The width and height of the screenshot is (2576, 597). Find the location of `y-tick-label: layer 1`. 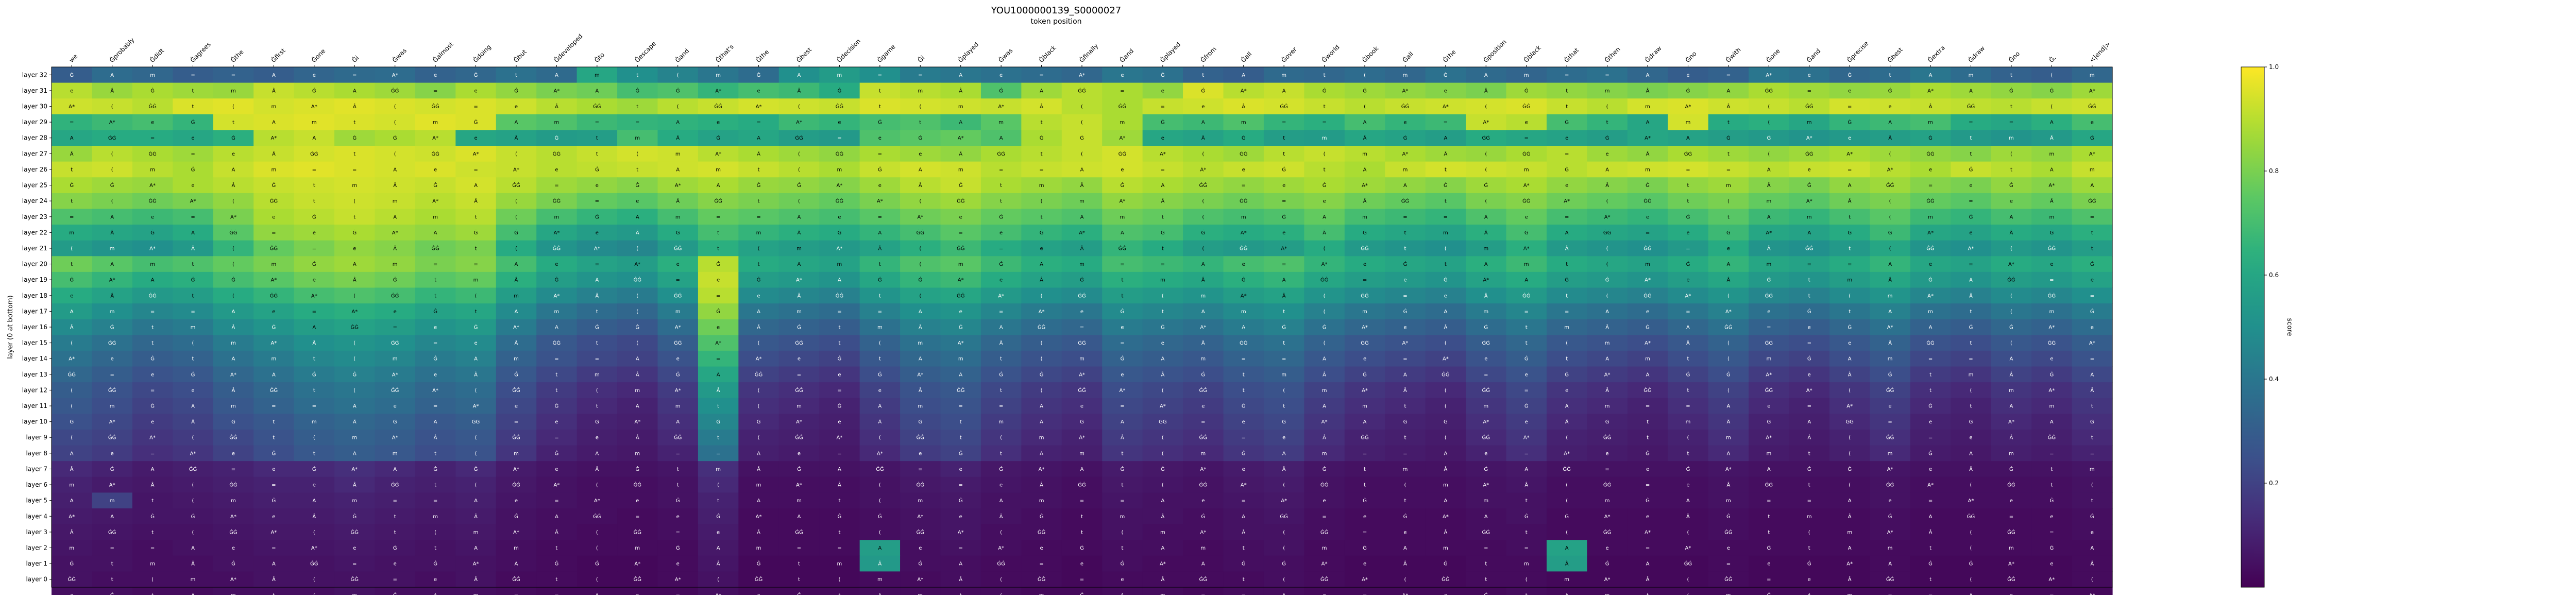

y-tick-label: layer 1 is located at coordinates (36, 563).